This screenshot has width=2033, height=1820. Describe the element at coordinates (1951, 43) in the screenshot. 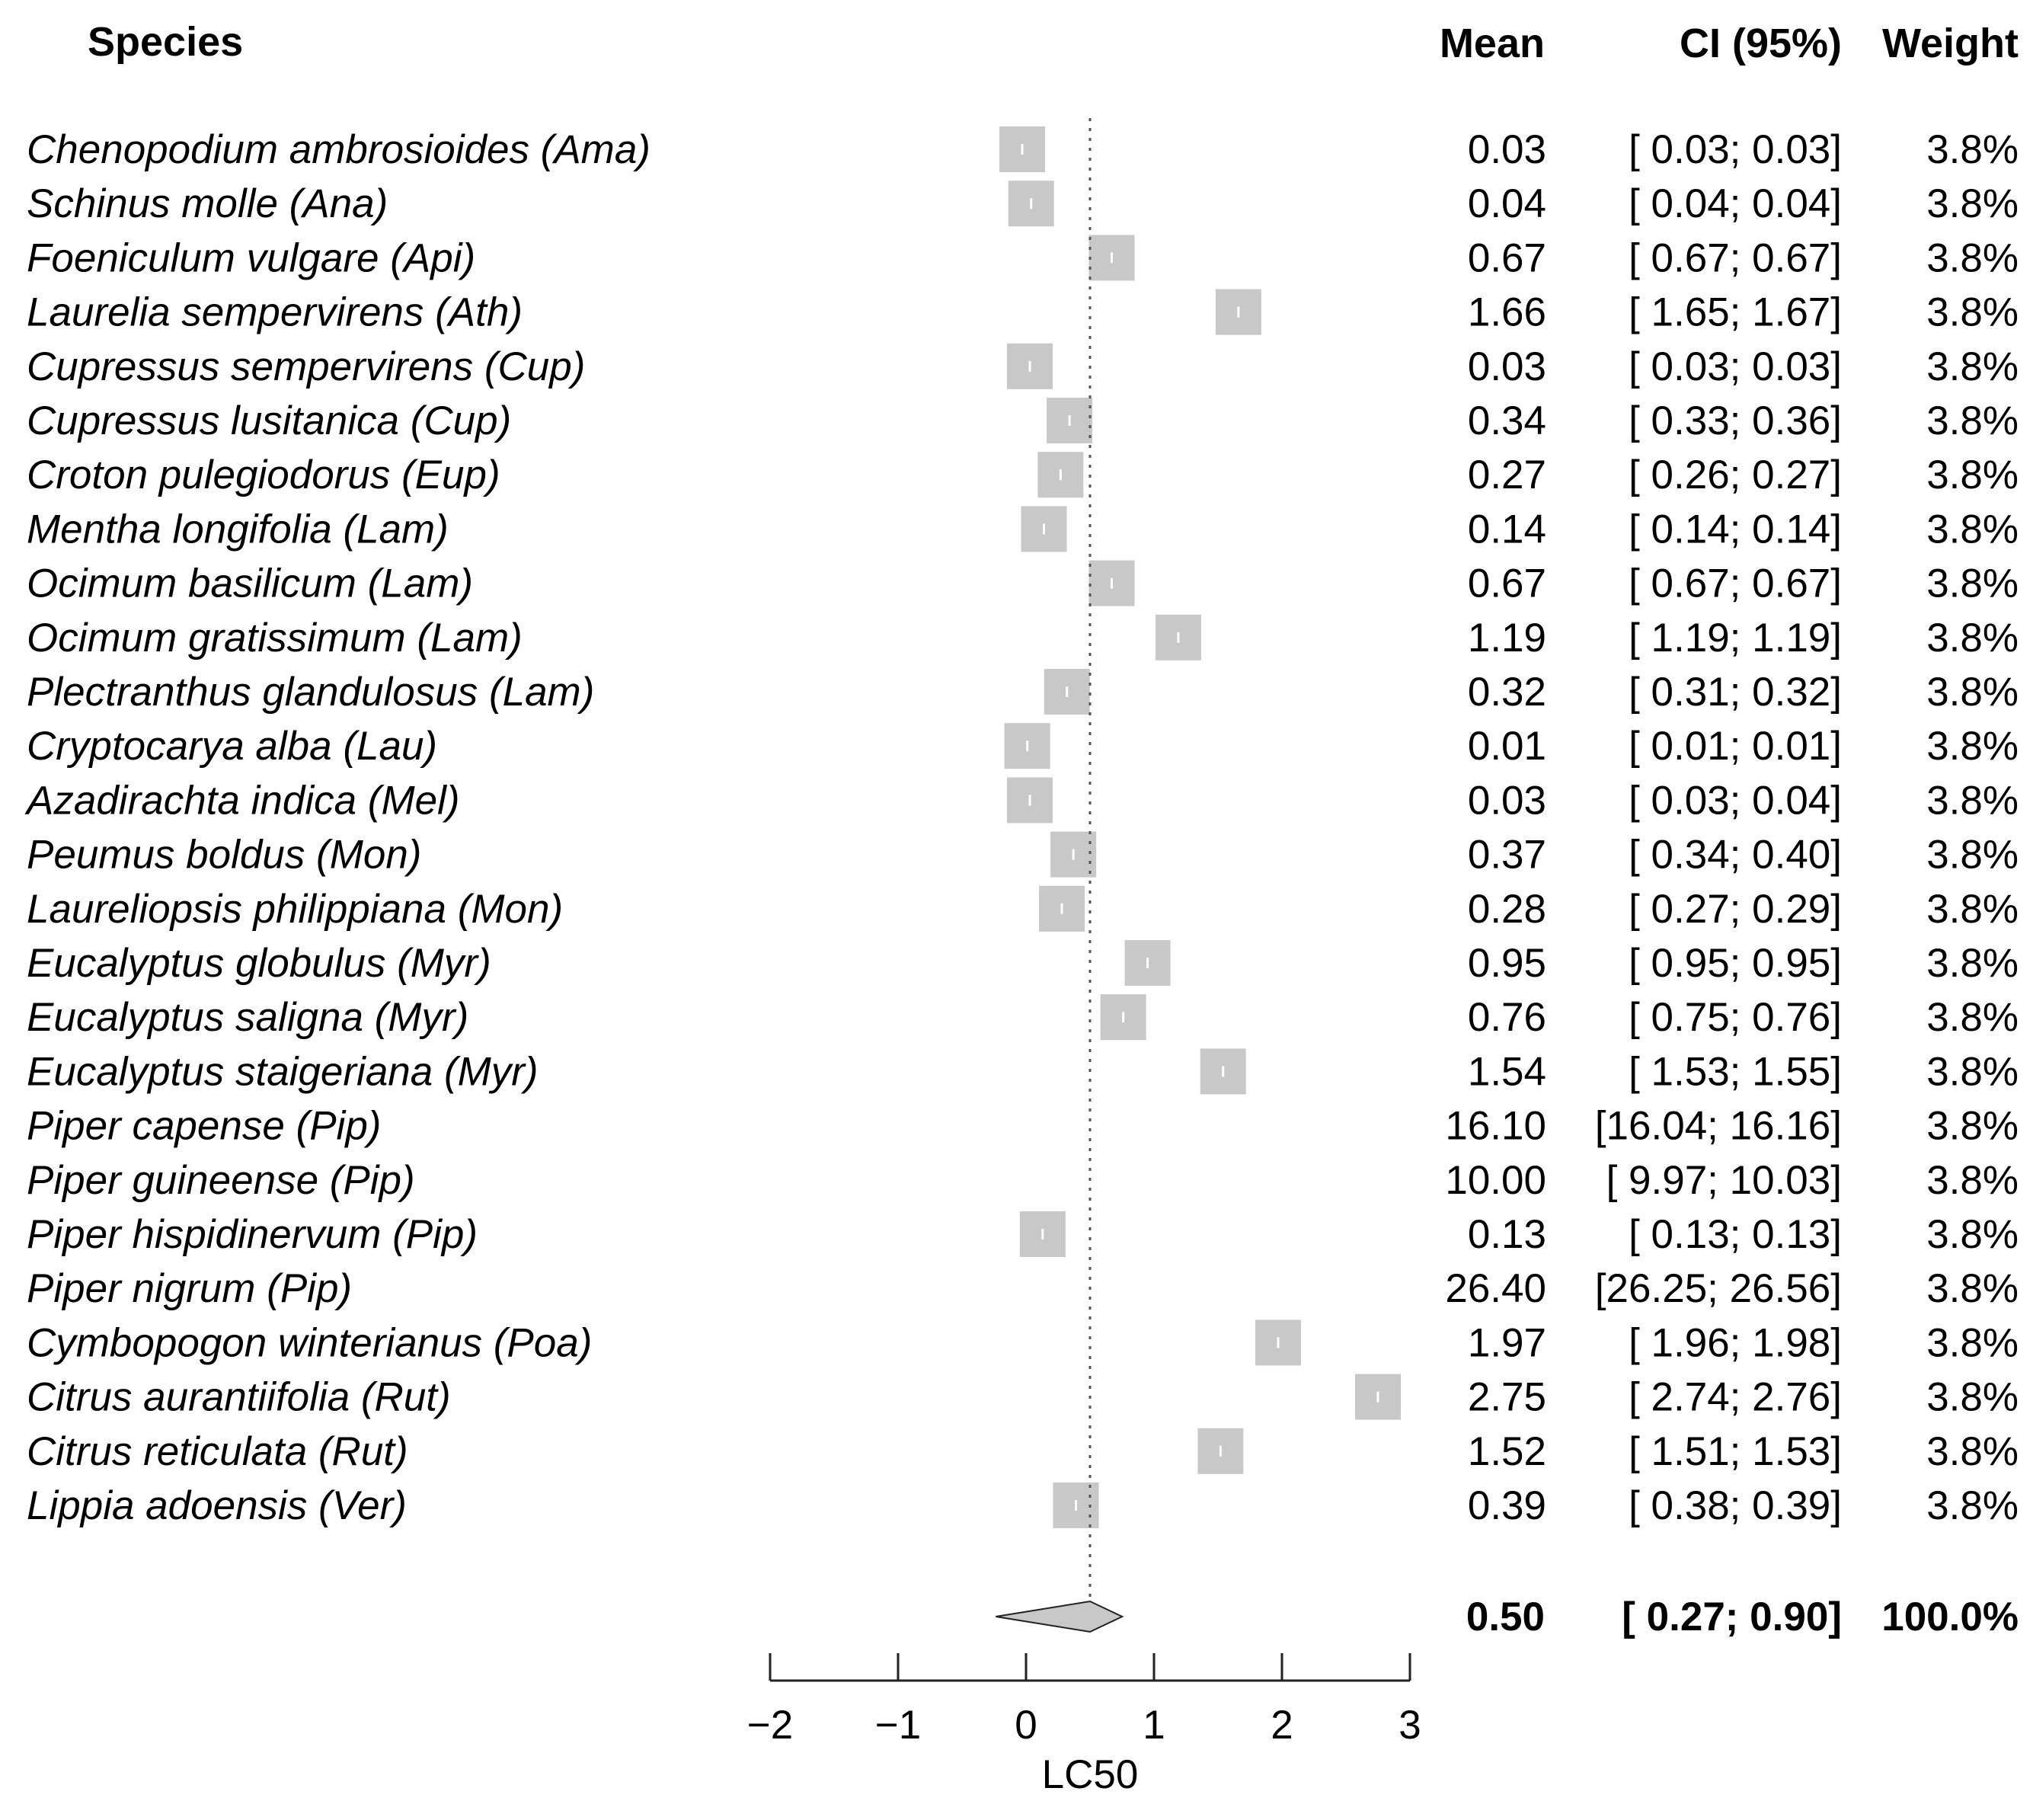

I see `header-weight: Weight` at that location.